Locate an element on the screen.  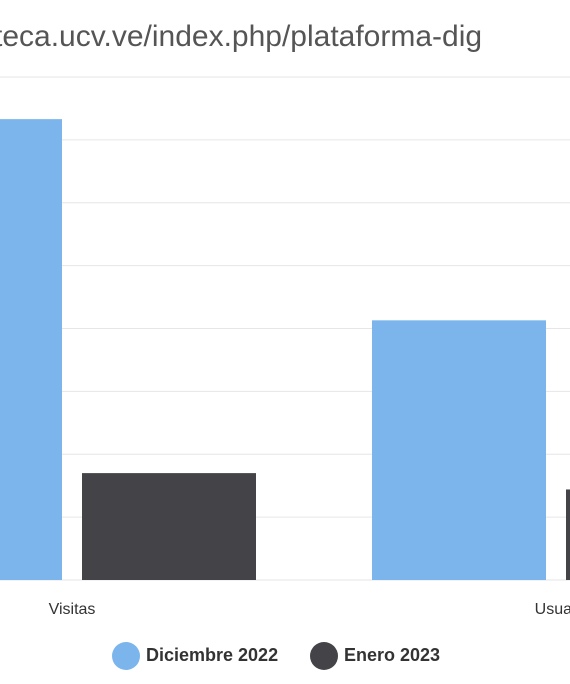
x-tick-label: Visitas is located at coordinates (72, 609).